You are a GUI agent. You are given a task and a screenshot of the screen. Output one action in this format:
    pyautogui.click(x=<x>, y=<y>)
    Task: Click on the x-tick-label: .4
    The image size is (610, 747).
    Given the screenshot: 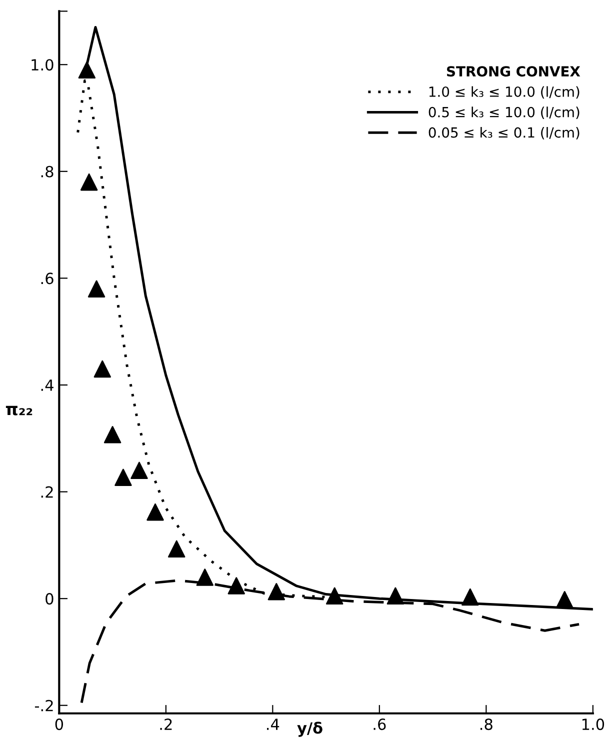 What is the action you would take?
    pyautogui.click(x=273, y=724)
    